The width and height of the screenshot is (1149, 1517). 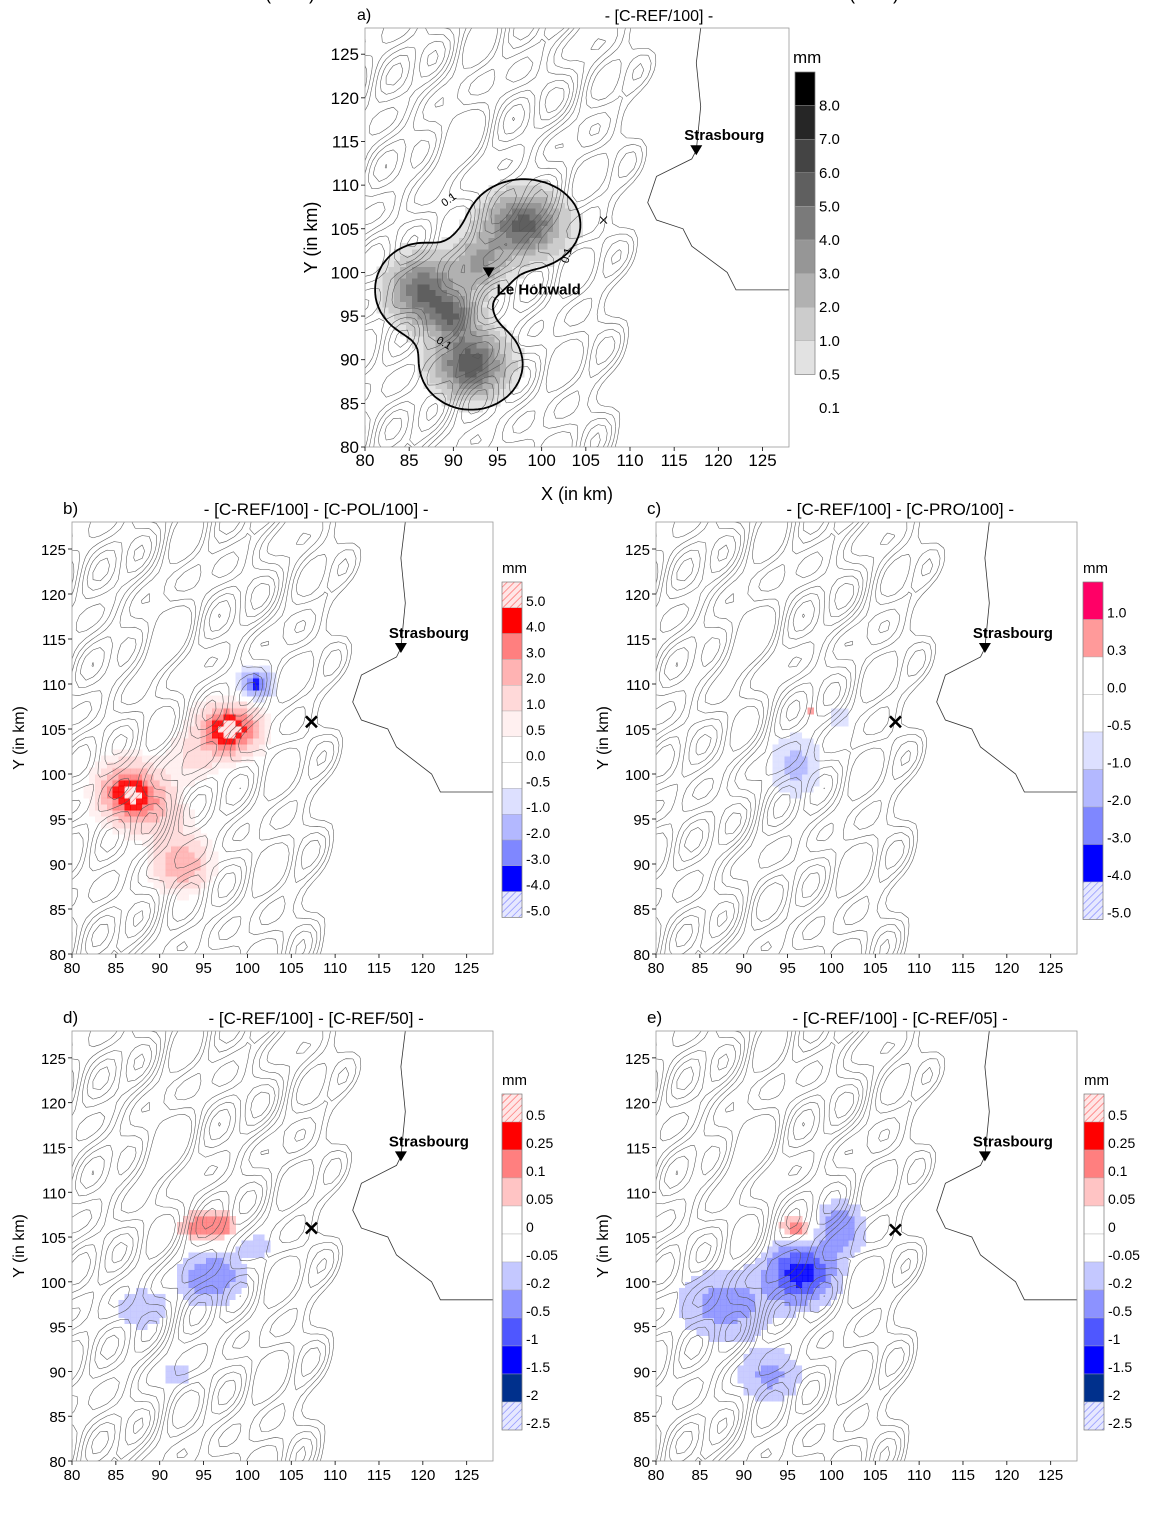 I want to click on location-marker-icon, so click(x=984, y=648).